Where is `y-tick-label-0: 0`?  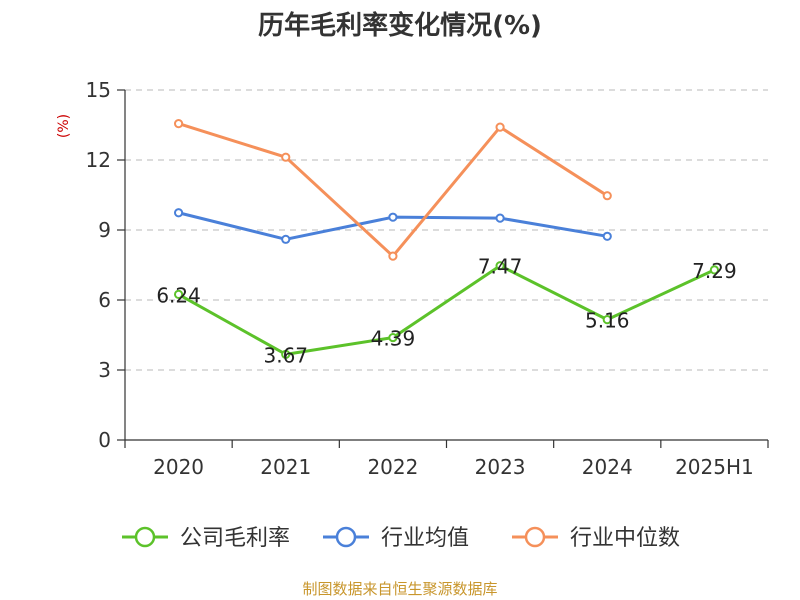 y-tick-label-0: 0 is located at coordinates (104, 440).